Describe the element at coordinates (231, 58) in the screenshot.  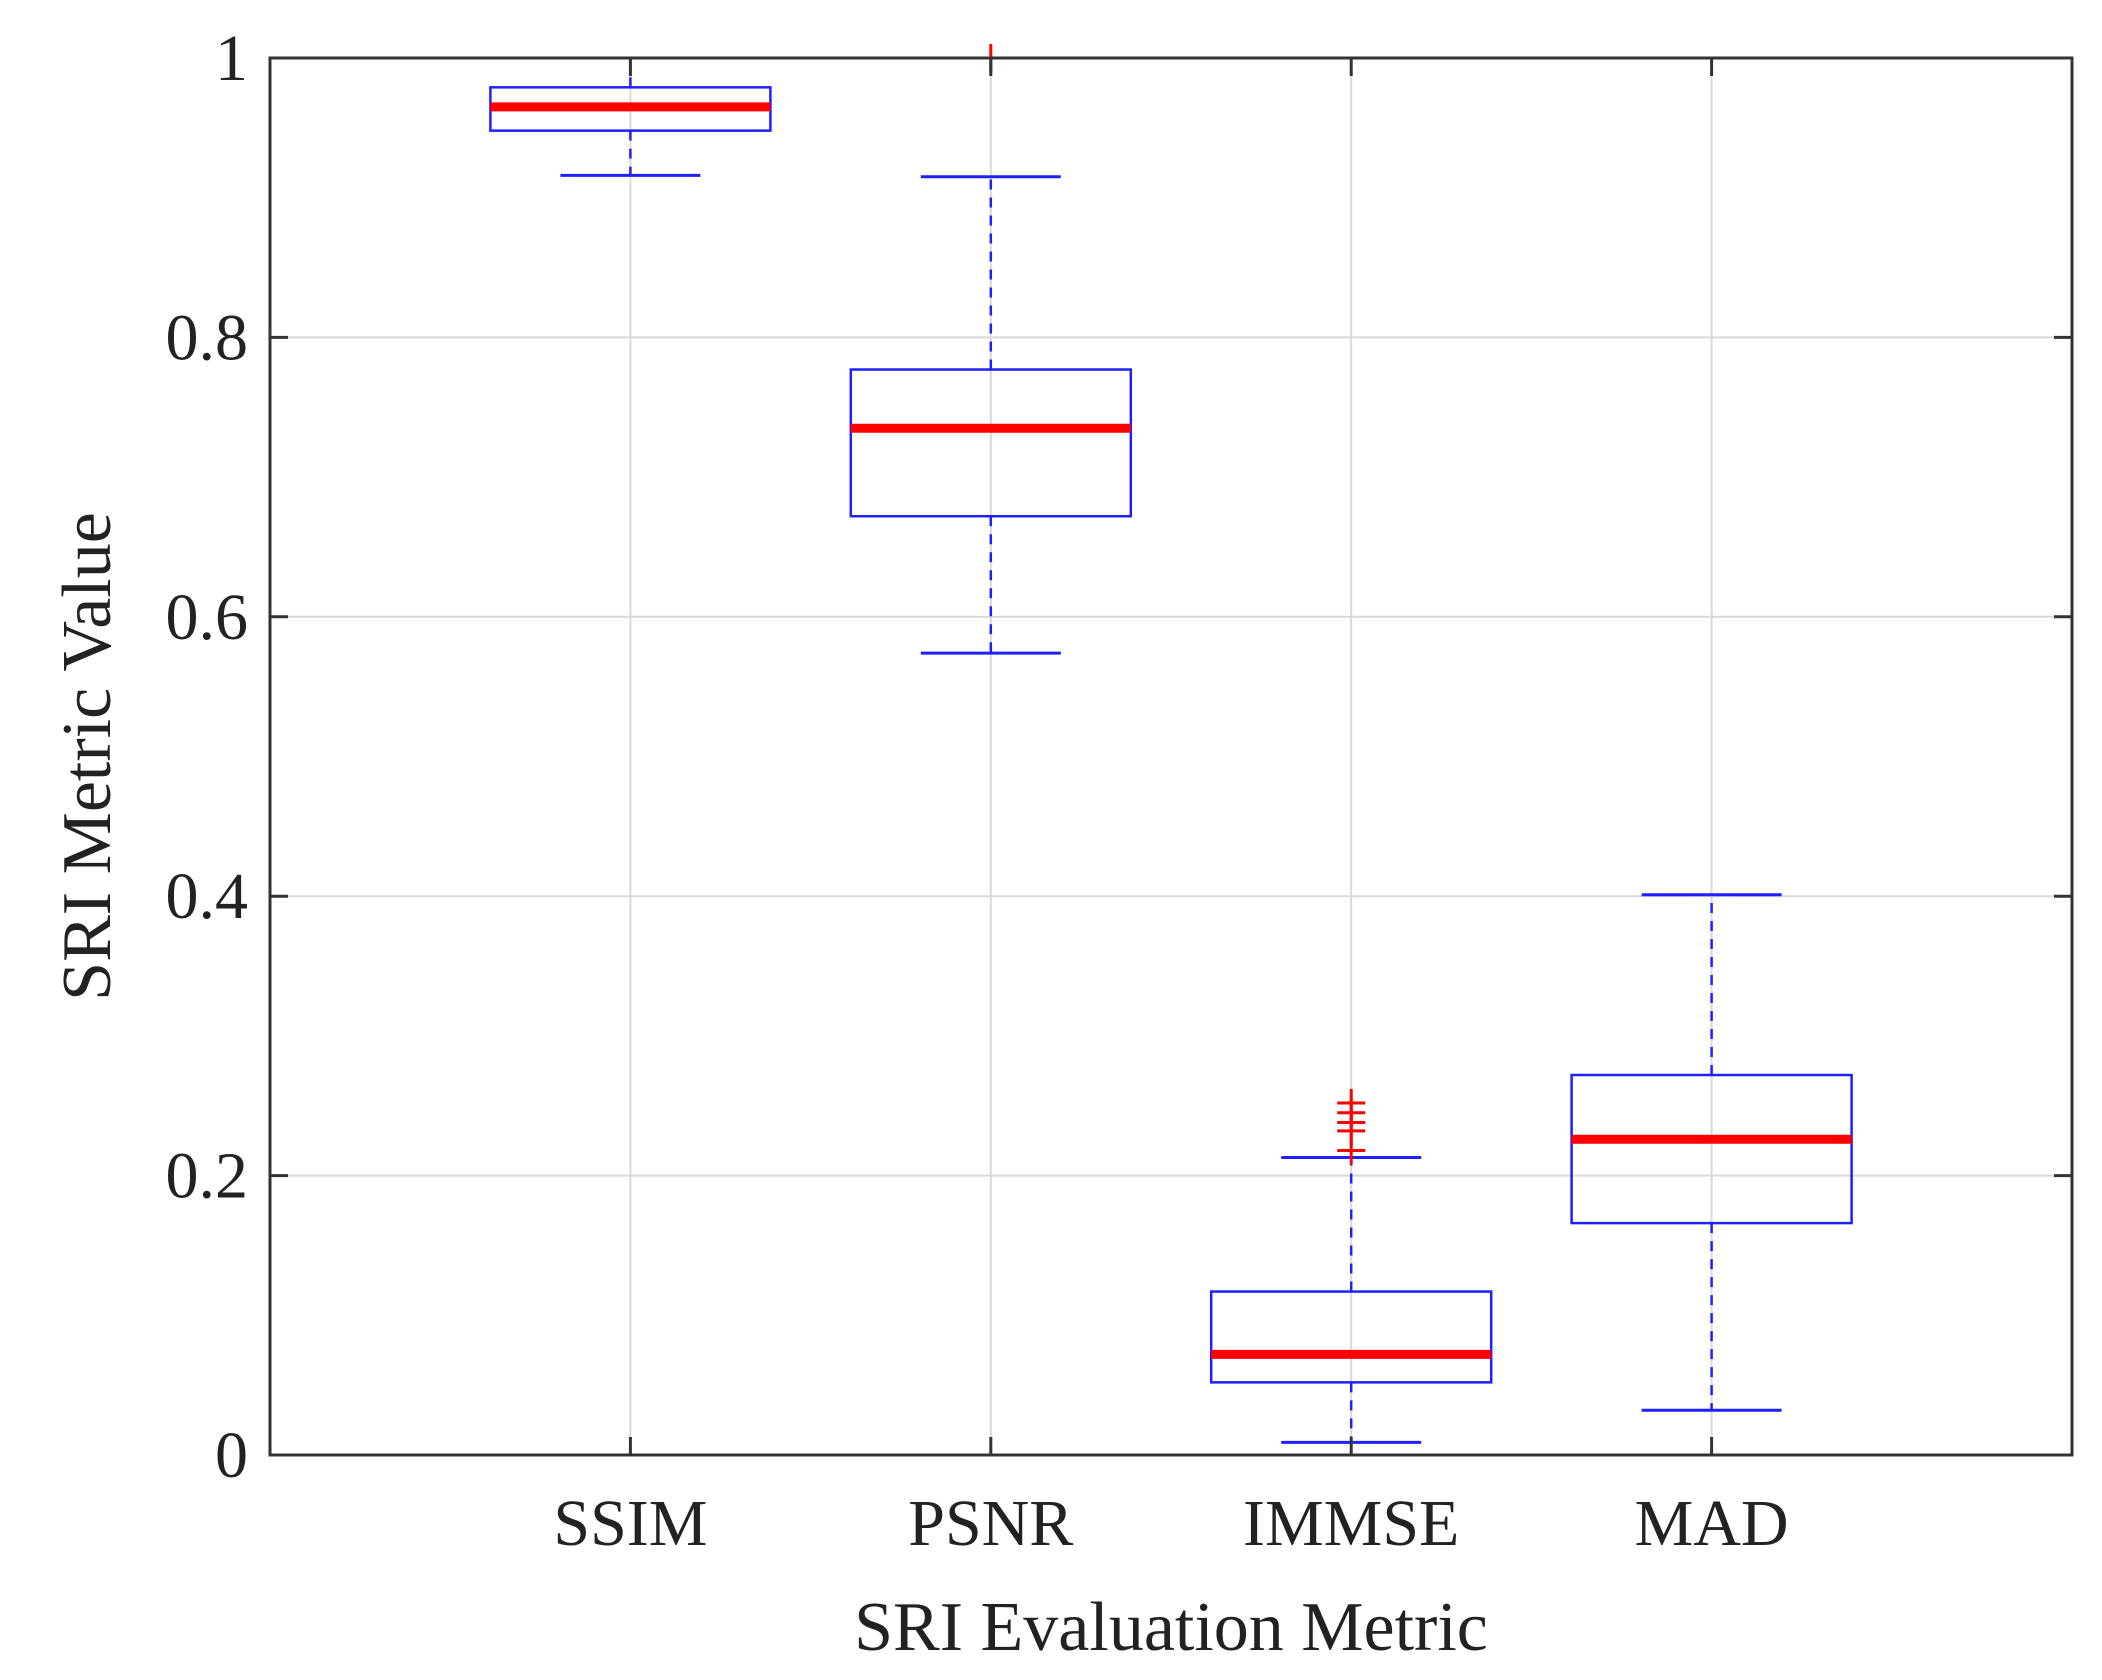
I see `y-tick-label: 1` at that location.